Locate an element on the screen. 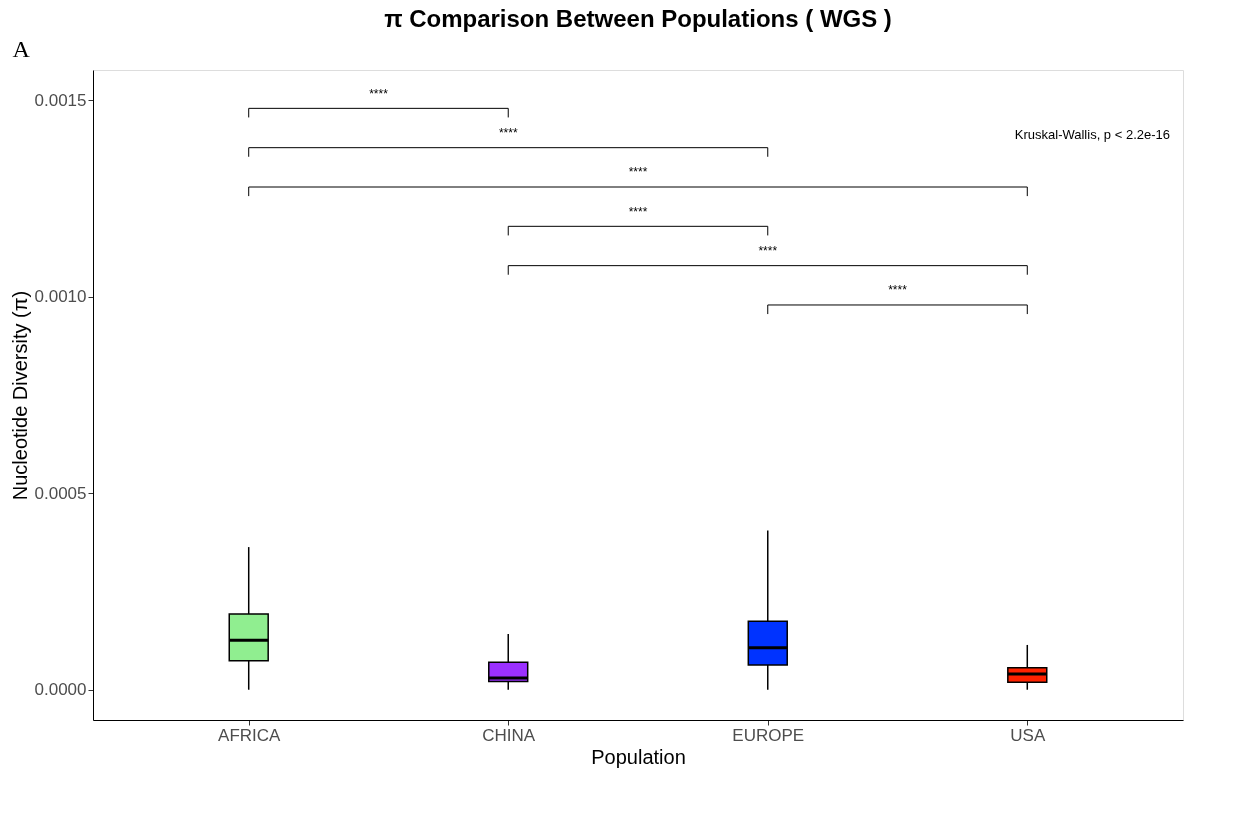 The image size is (1247, 820). x-tick-label: AFRICA is located at coordinates (250, 735).